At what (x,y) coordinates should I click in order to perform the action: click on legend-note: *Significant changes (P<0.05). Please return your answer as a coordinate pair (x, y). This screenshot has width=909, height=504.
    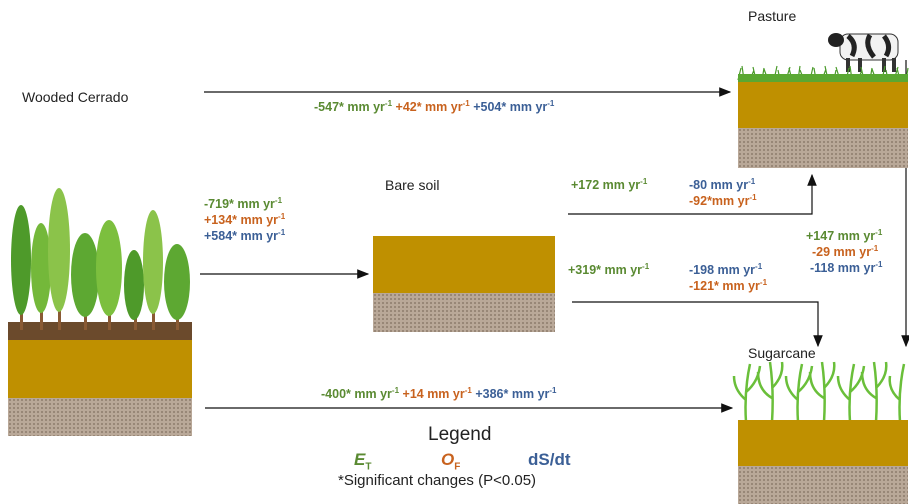
    Looking at the image, I should click on (437, 480).